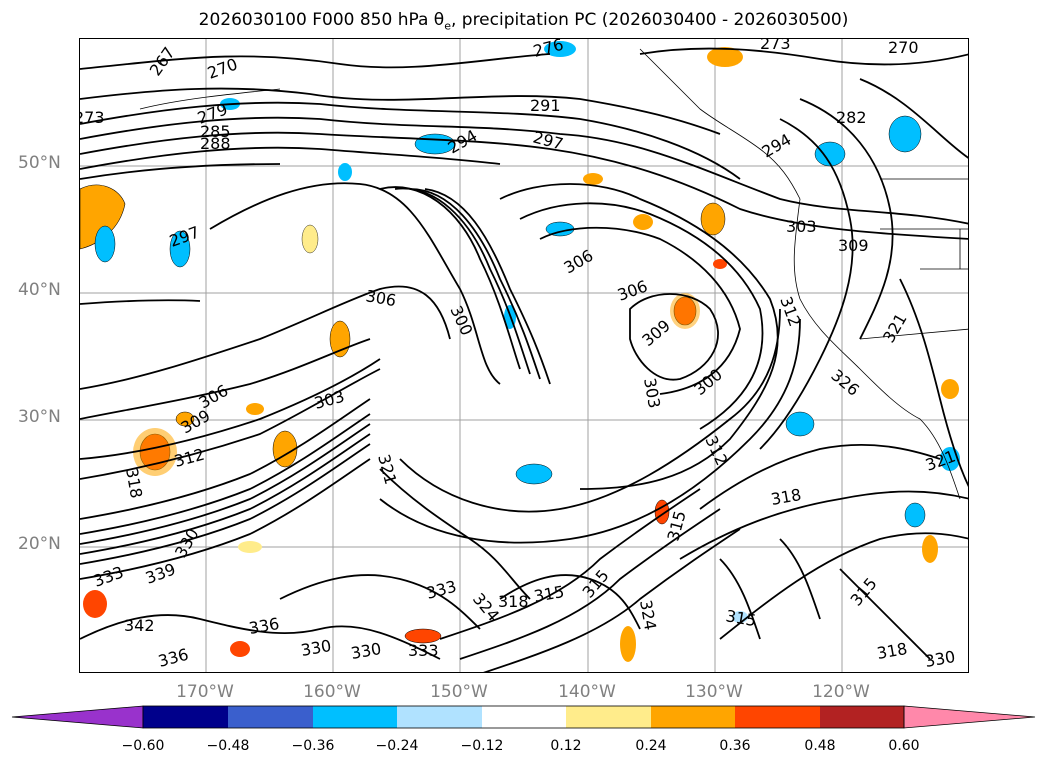  Describe the element at coordinates (904, 746) in the screenshot. I see `colorbar-tick: 0.60` at that location.